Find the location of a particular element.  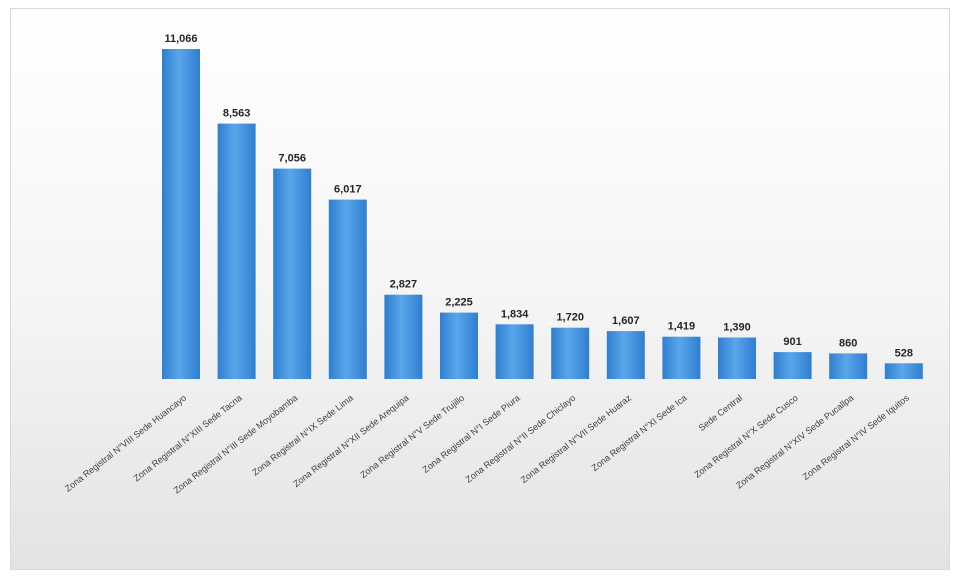

category-label: Zona Registral N°III Sede Moyobamba is located at coordinates (236, 444).